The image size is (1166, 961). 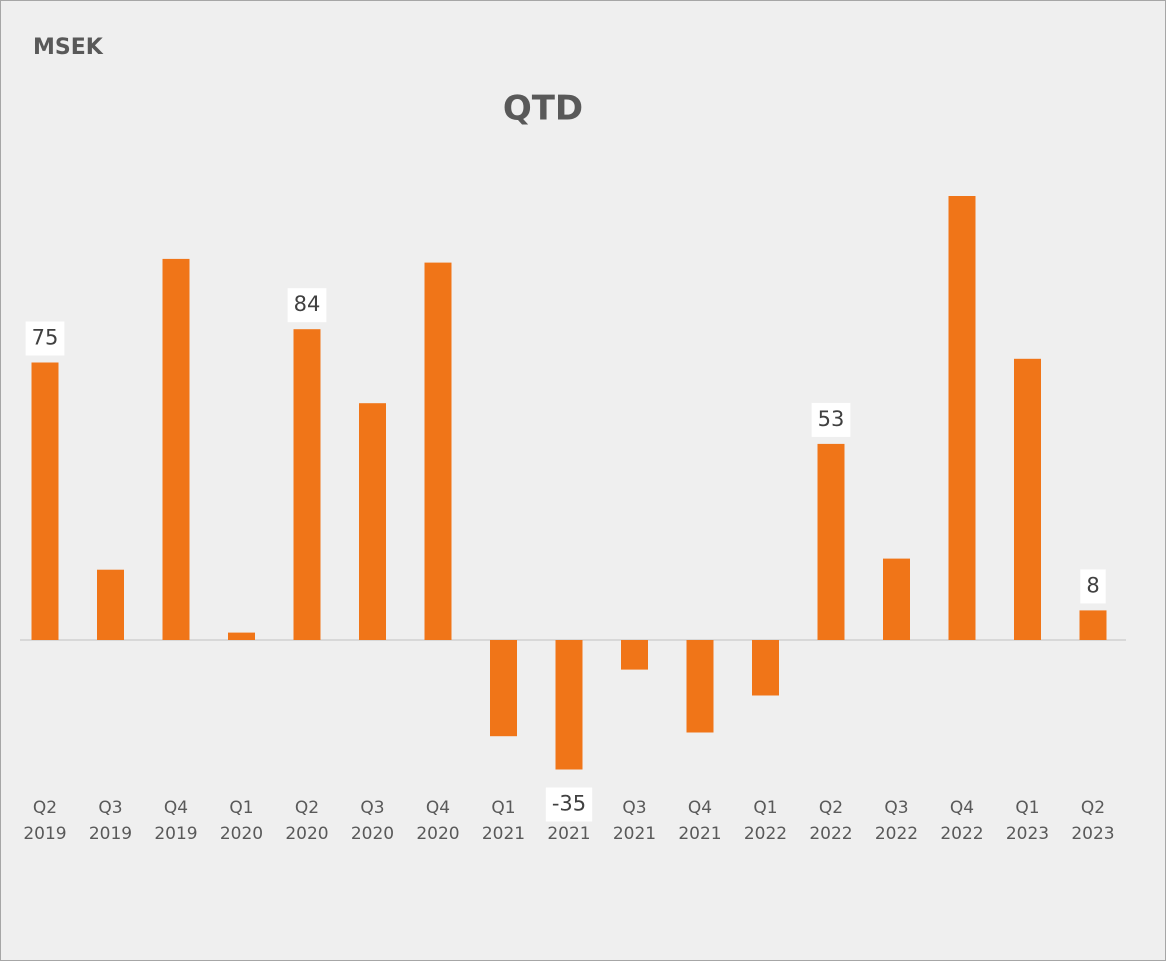 I want to click on chart-title: QTD, so click(x=543, y=109).